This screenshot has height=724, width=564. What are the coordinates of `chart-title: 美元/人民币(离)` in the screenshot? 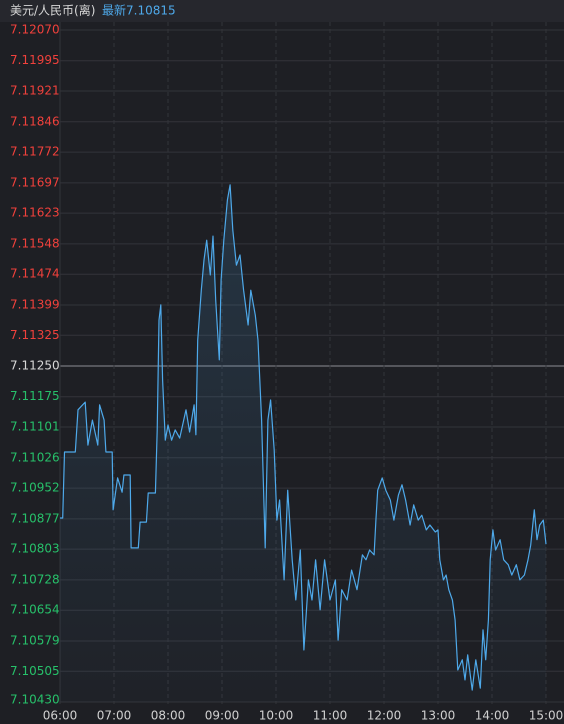 It's located at (52, 10).